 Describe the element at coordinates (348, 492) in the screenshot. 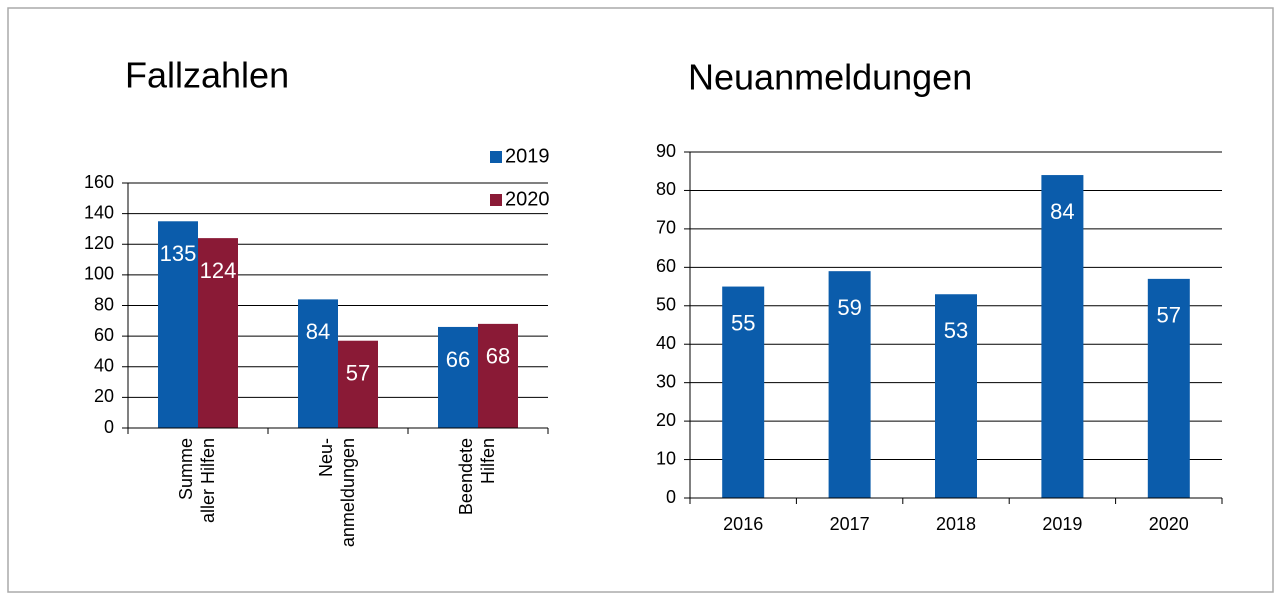

I see `x-tick-label-line: anmeldungen` at that location.